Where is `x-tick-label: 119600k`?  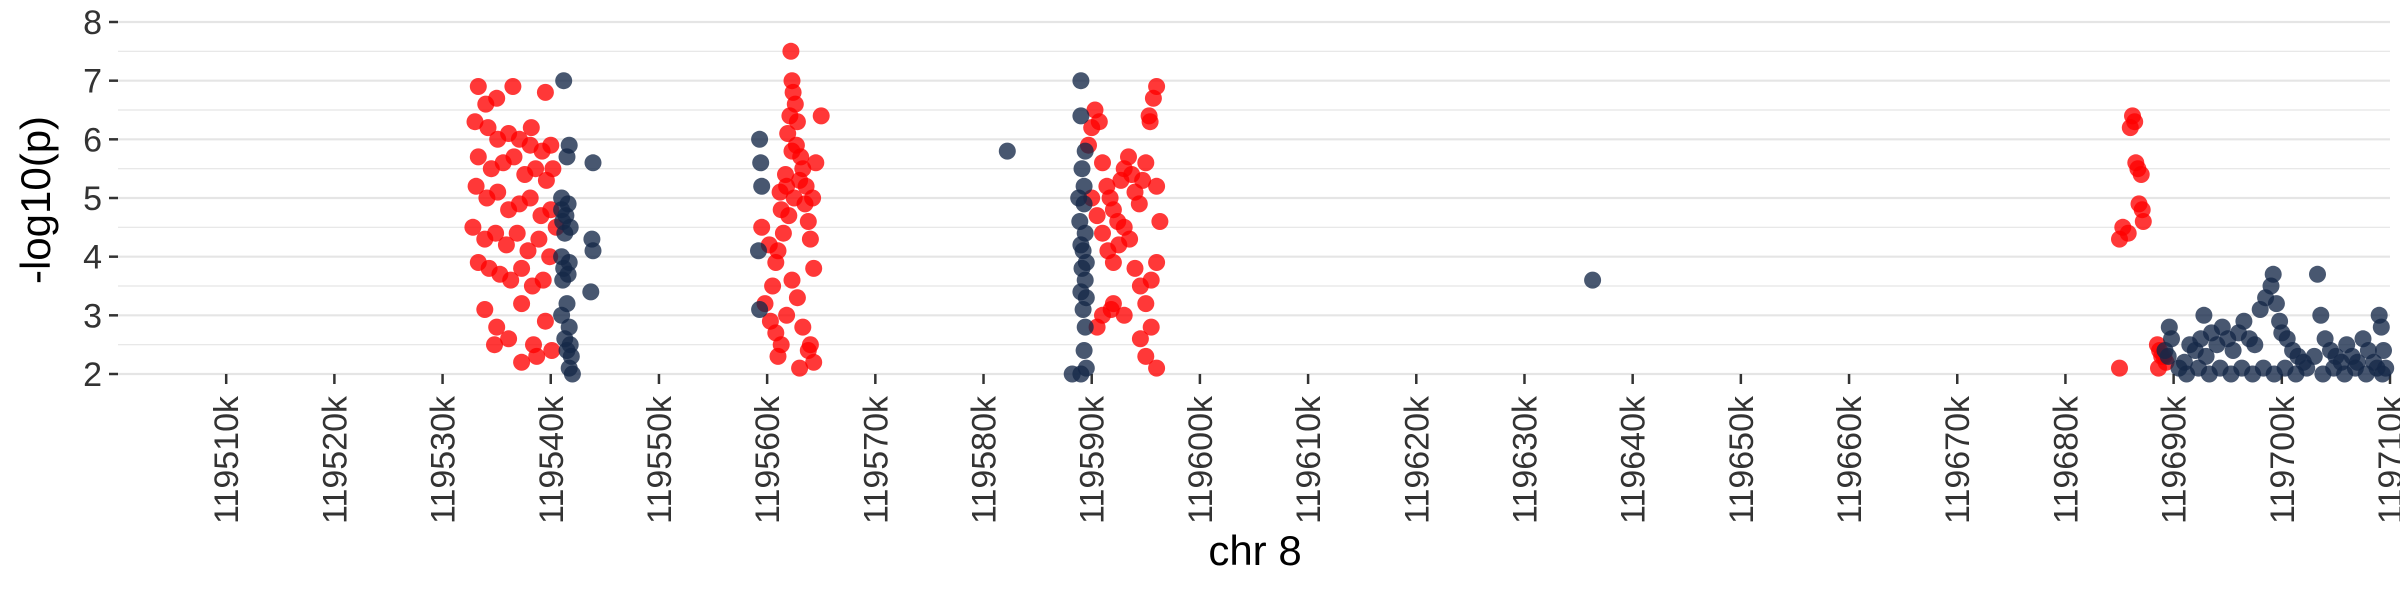
x-tick-label: 119600k is located at coordinates (1201, 459).